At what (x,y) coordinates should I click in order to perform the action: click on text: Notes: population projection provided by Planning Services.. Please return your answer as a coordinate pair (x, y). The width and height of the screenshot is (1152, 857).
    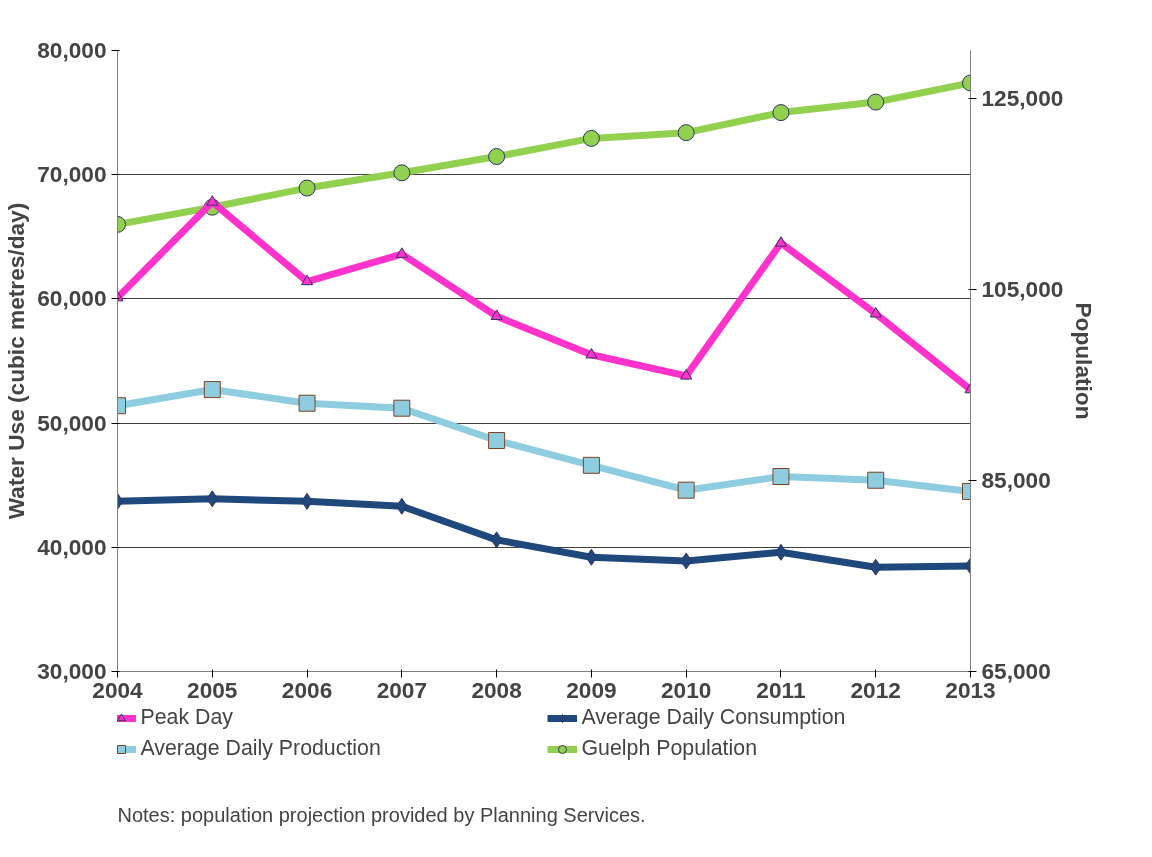
    Looking at the image, I should click on (381, 814).